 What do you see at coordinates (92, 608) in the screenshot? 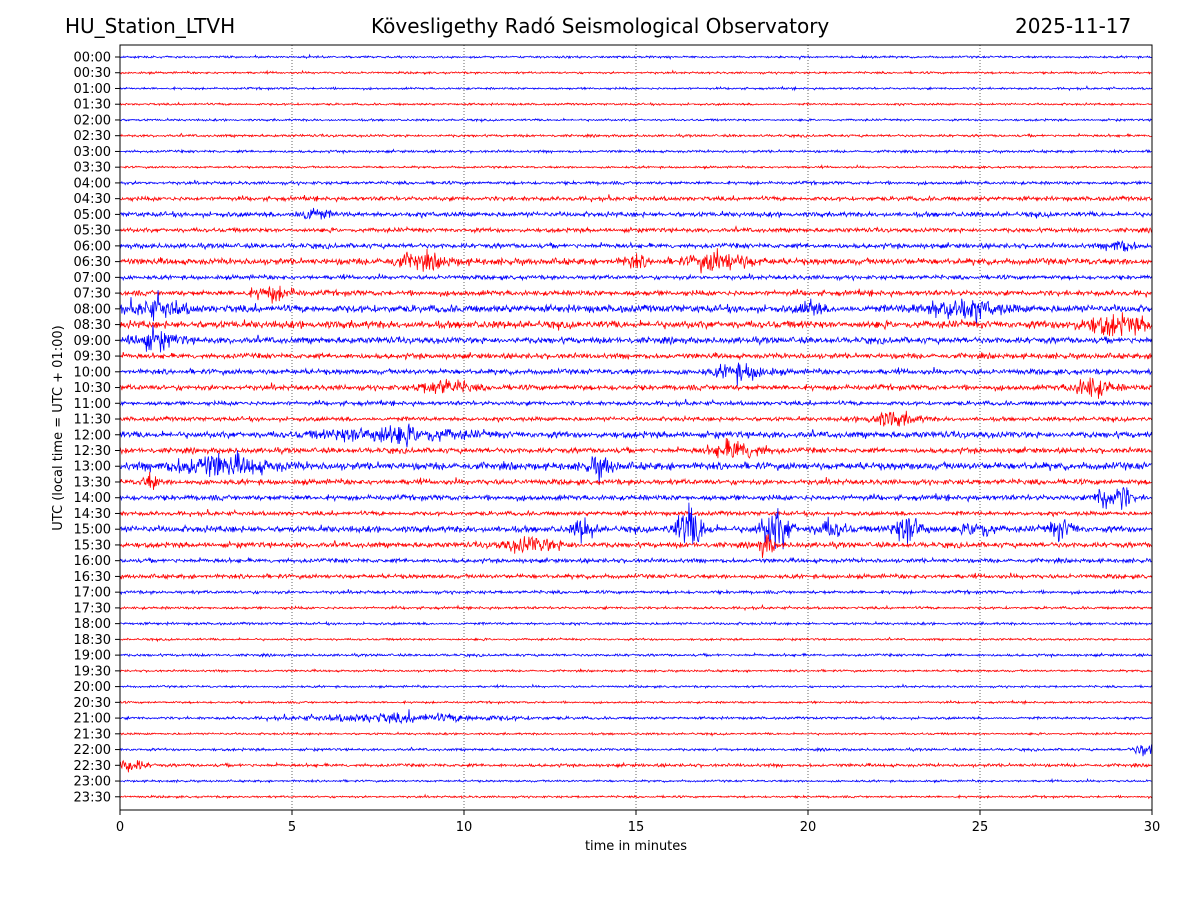
I see `y-tick-label: 17:30` at bounding box center [92, 608].